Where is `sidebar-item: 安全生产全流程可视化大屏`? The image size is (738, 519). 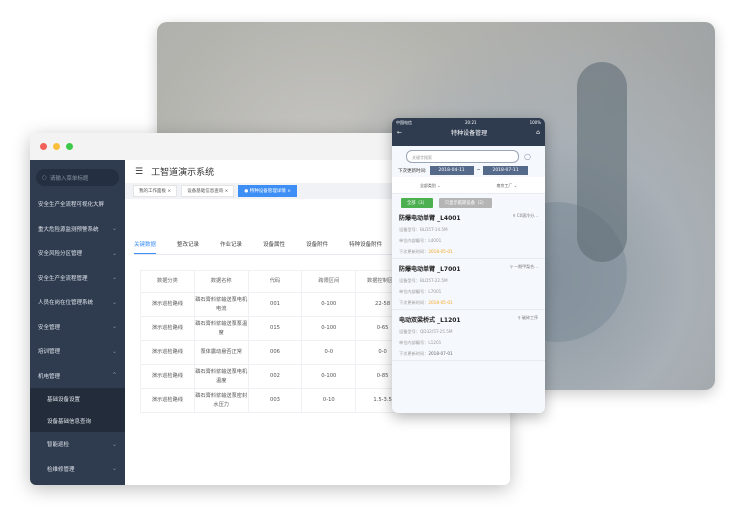
sidebar-item: 安全生产全流程可视化大屏 is located at coordinates (71, 205).